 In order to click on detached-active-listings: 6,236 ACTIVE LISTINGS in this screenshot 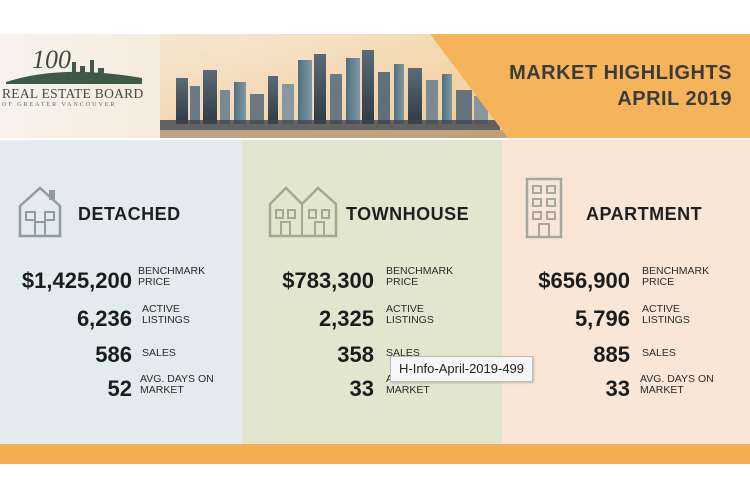, I will do `click(121, 317)`.